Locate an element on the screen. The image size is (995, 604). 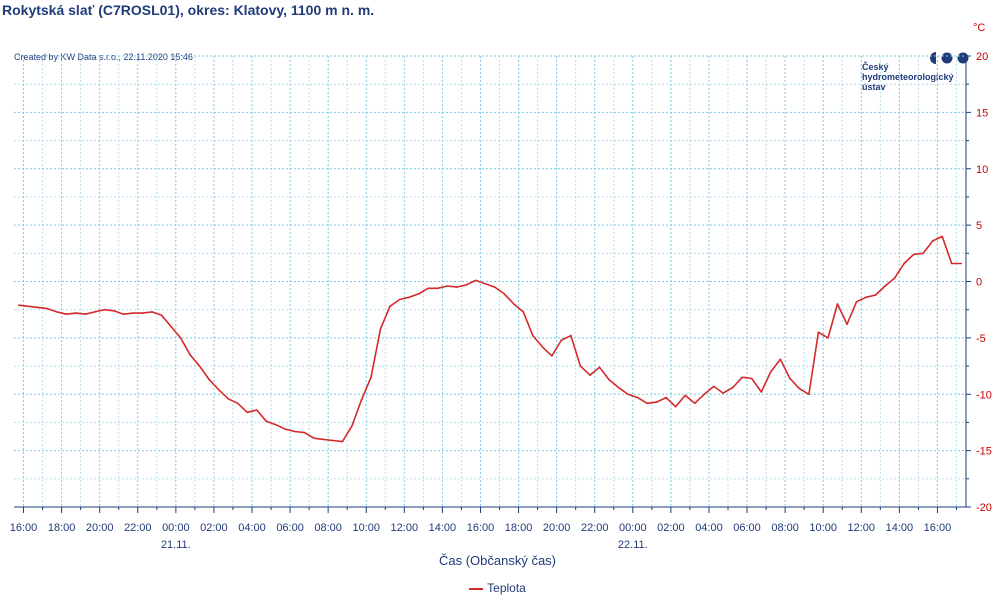
x-tick-label: 10:00 is located at coordinates (823, 528).